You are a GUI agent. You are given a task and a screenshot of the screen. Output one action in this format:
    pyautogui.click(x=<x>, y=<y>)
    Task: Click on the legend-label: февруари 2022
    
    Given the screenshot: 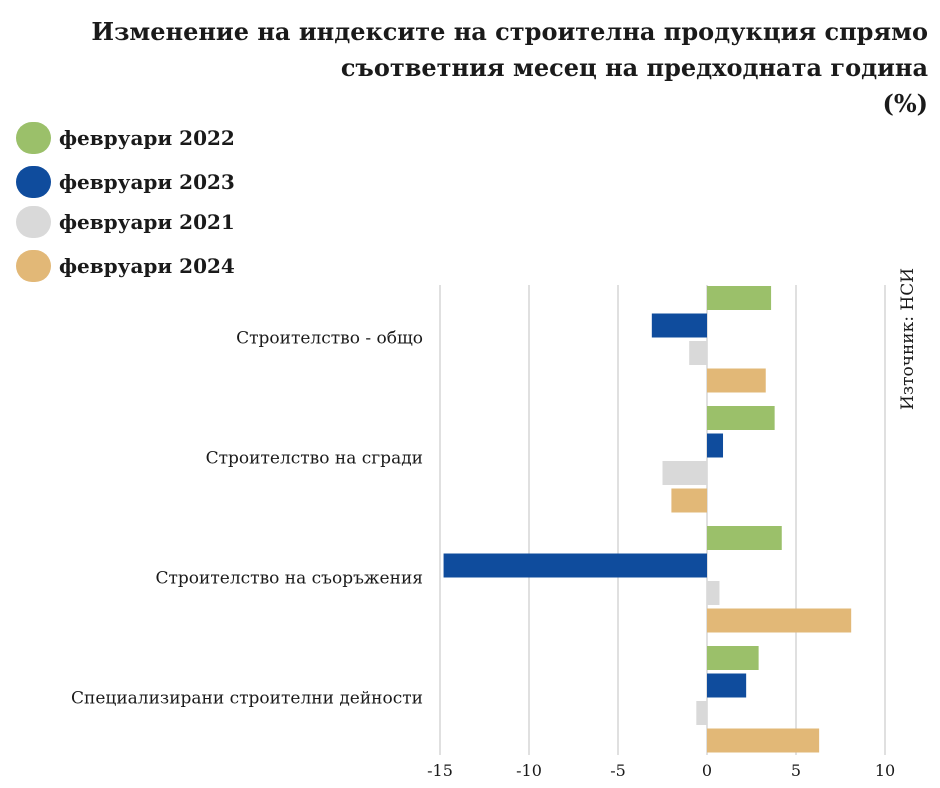 What is the action you would take?
    pyautogui.click(x=147, y=138)
    